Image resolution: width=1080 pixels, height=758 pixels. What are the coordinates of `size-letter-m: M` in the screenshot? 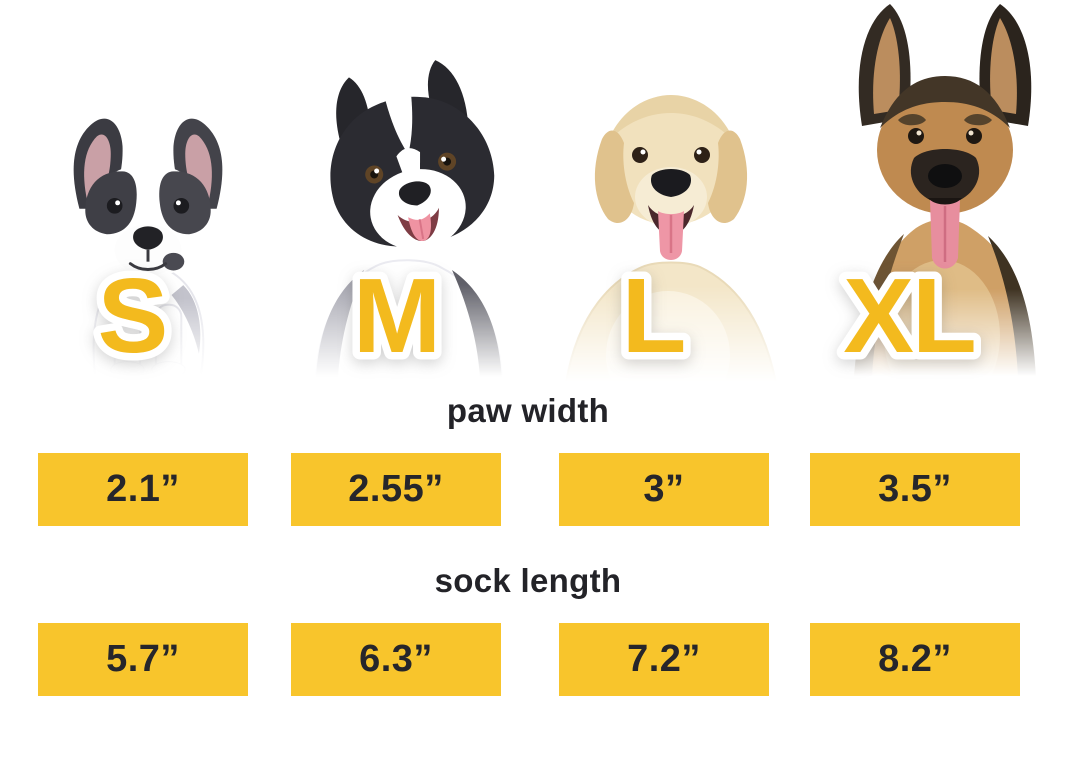 It's located at (396, 312).